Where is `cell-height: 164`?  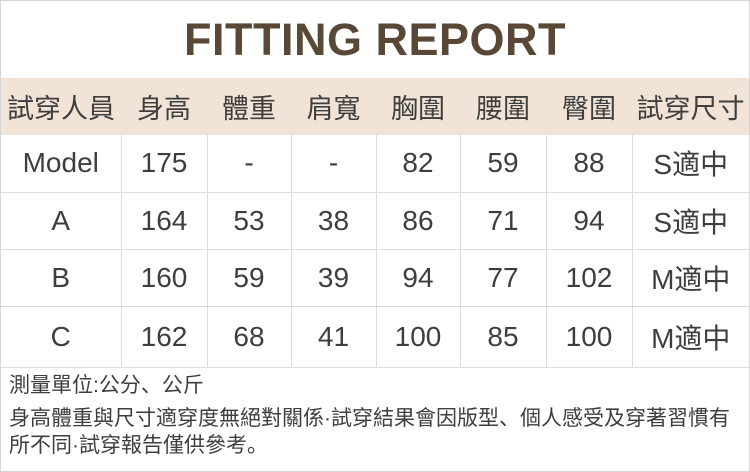
cell-height: 164 is located at coordinates (164, 220).